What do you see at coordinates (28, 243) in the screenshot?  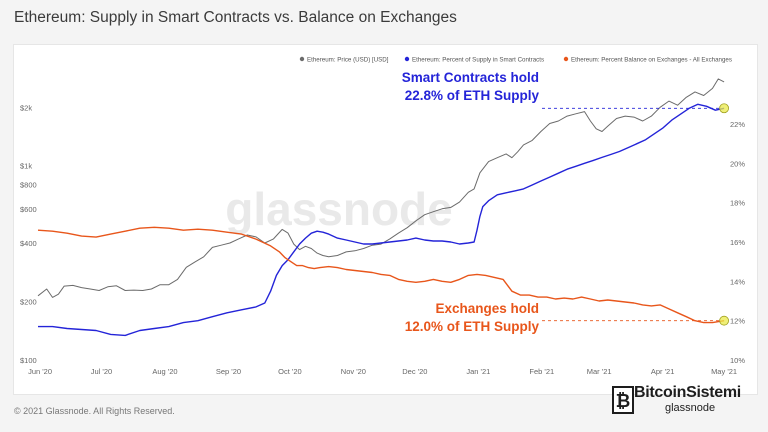 I see `y-left-tick-label: $400` at bounding box center [28, 243].